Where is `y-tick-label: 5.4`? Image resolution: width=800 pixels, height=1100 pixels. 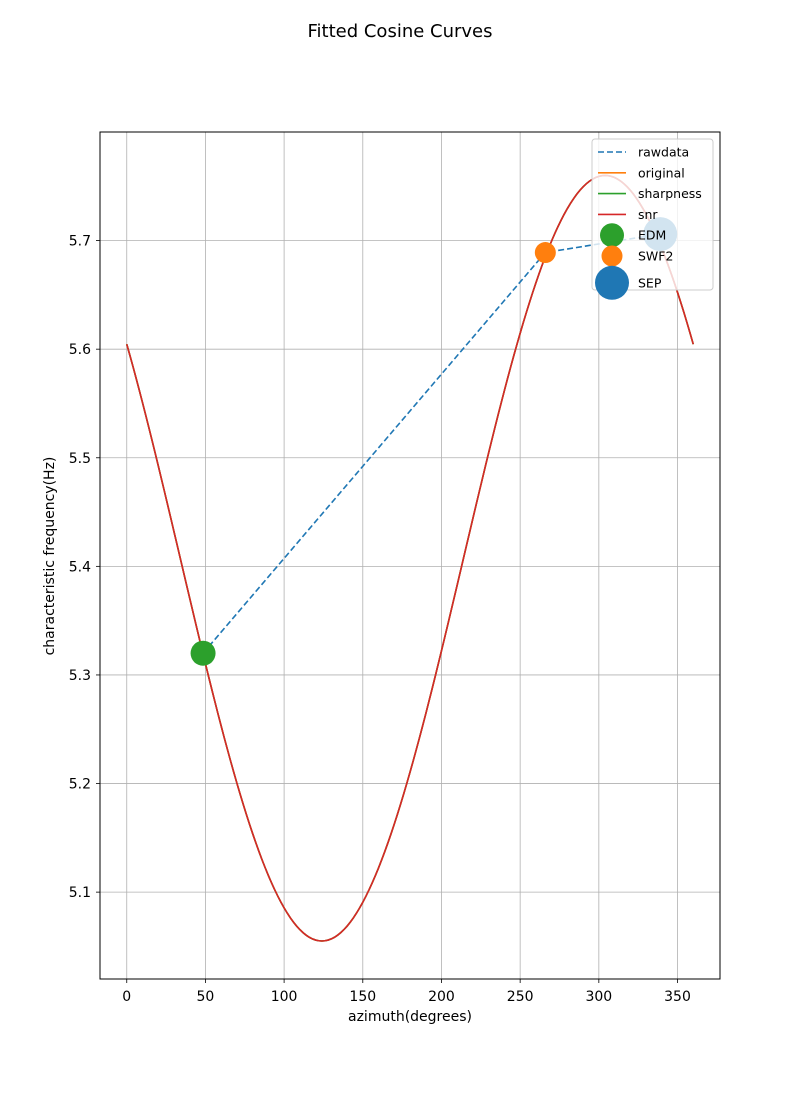 y-tick-label: 5.4 is located at coordinates (80, 567).